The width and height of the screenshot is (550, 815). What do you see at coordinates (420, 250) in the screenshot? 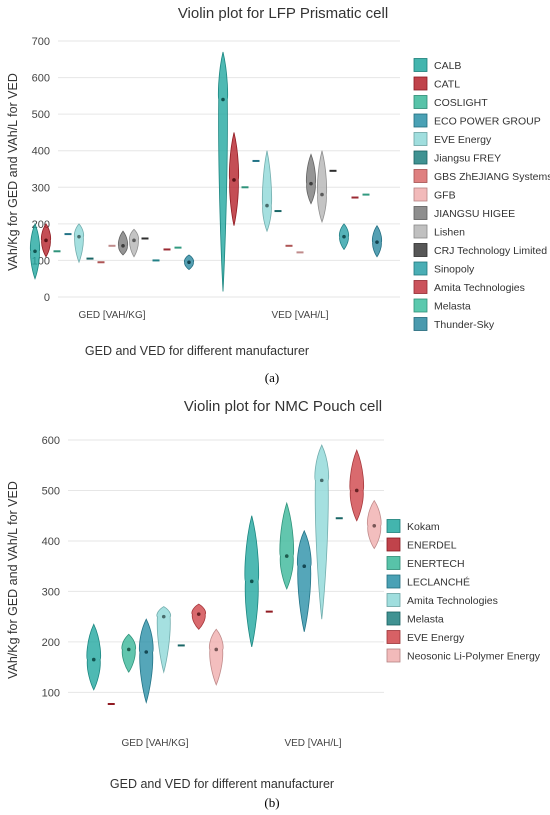
I see `legend-swatch-crj-technology-limited` at bounding box center [420, 250].